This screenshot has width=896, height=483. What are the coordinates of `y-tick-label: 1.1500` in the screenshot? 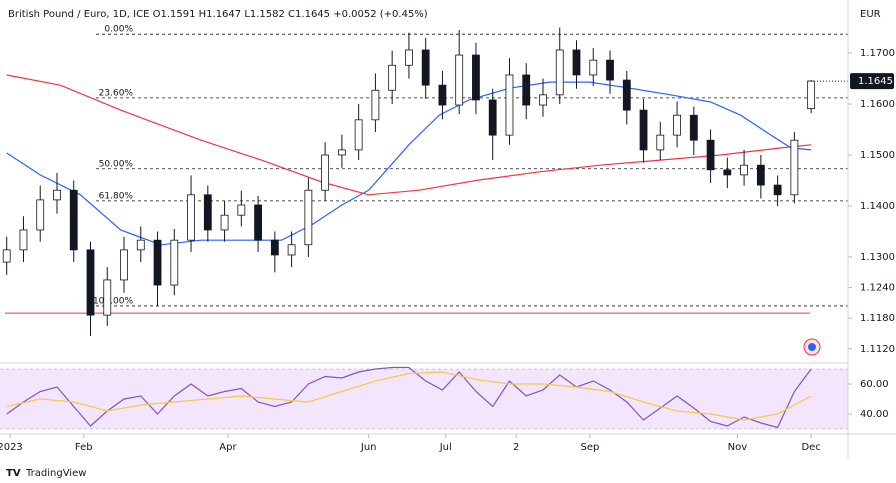 It's located at (877, 155).